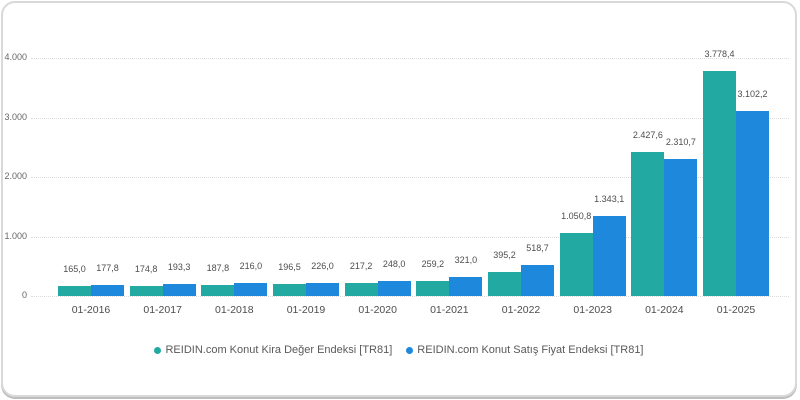 This screenshot has height=400, width=800. Describe the element at coordinates (234, 310) in the screenshot. I see `x-axis-tick-label: 01-2018` at that location.